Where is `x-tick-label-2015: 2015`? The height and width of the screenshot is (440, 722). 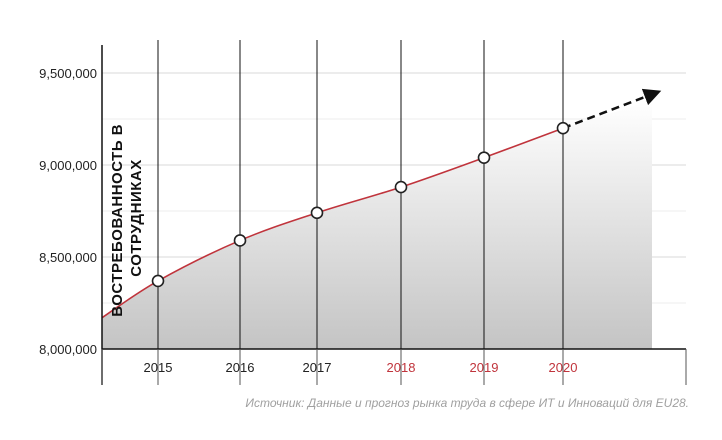
x-tick-label-2015: 2015 is located at coordinates (158, 367).